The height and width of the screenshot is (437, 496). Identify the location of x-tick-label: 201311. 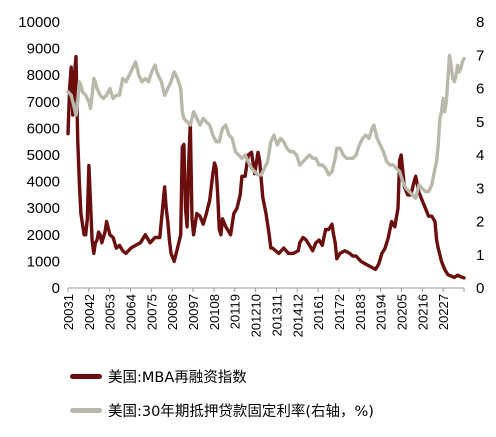
(276, 315).